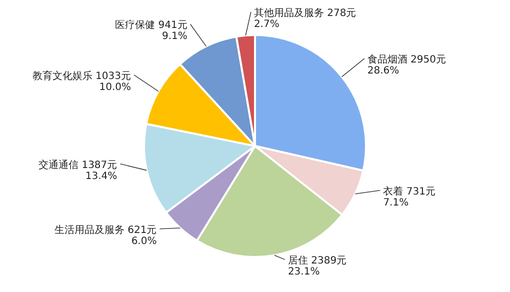 This screenshot has height=292, width=510. I want to click on slice-label: 居住 2389元 23.1%, so click(317, 267).